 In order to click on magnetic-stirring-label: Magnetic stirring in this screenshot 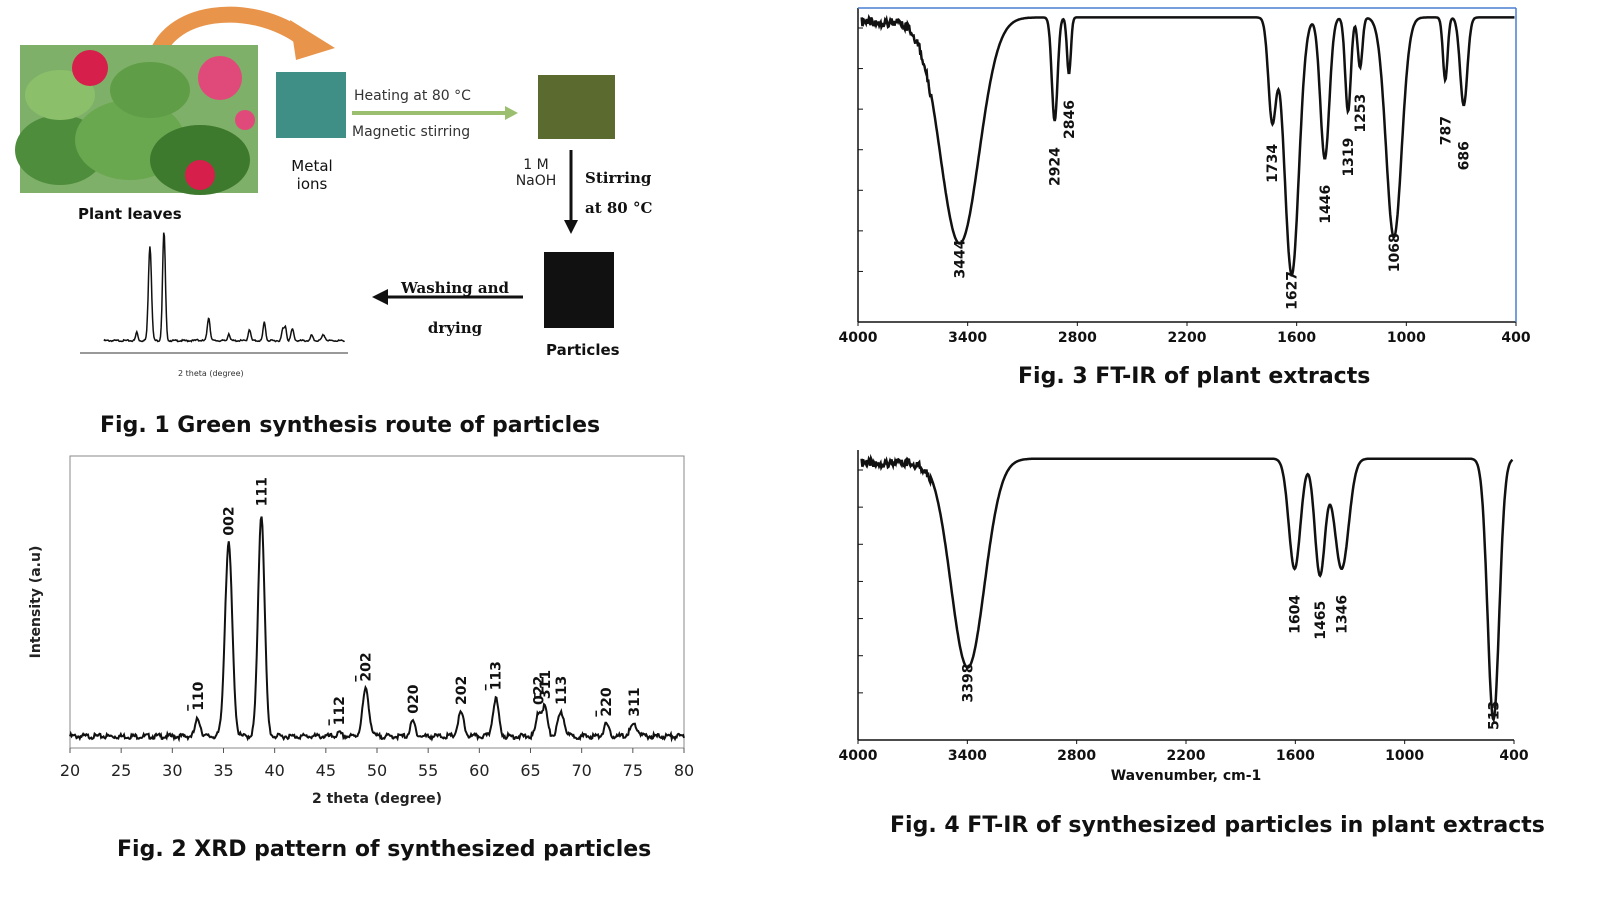, I will do `click(411, 132)`.